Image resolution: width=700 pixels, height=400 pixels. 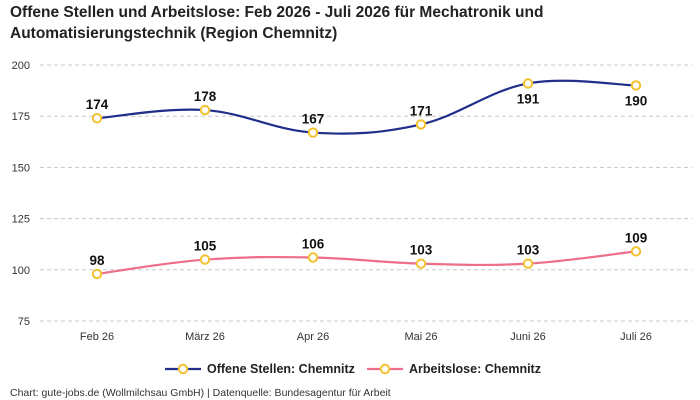 What do you see at coordinates (313, 119) in the screenshot?
I see `data-label: 167` at bounding box center [313, 119].